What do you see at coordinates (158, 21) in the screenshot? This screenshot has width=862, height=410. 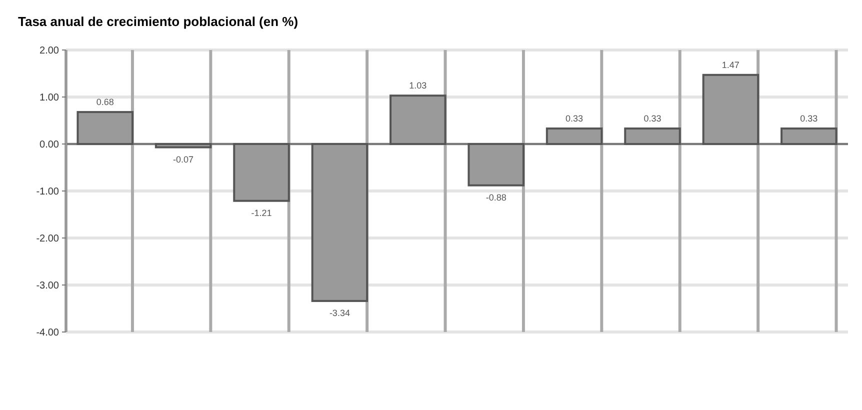 I see `chart-title: Tasa anual de crecimiento poblacional (en %)` at bounding box center [158, 21].